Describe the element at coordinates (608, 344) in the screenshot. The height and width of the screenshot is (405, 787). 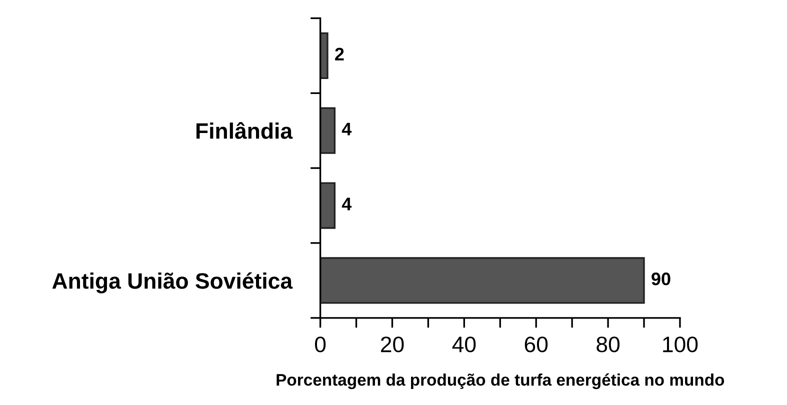
I see `x-tick-label: 80` at that location.